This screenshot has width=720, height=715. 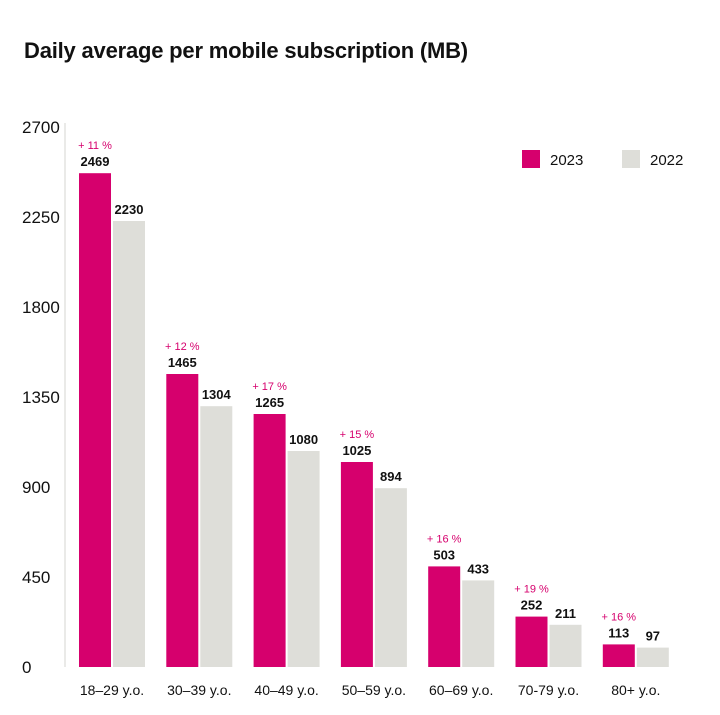 I want to click on value-label: 1465, so click(x=182, y=362).